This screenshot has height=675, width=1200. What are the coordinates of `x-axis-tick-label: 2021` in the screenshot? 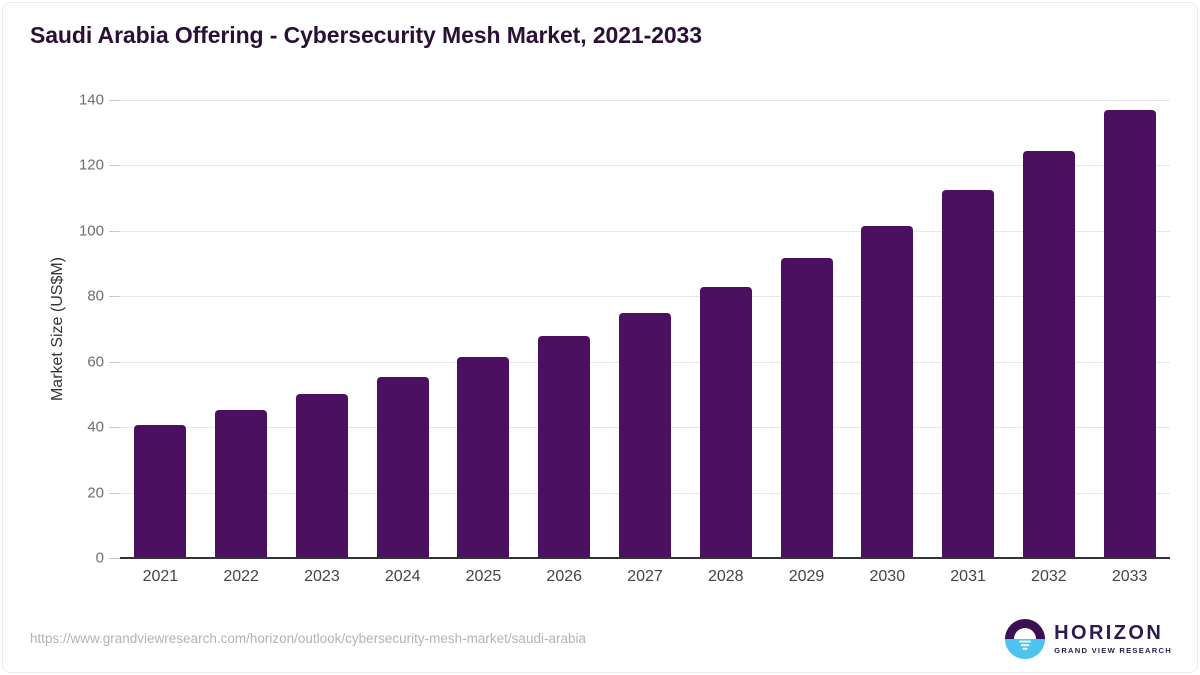 It's located at (160, 576).